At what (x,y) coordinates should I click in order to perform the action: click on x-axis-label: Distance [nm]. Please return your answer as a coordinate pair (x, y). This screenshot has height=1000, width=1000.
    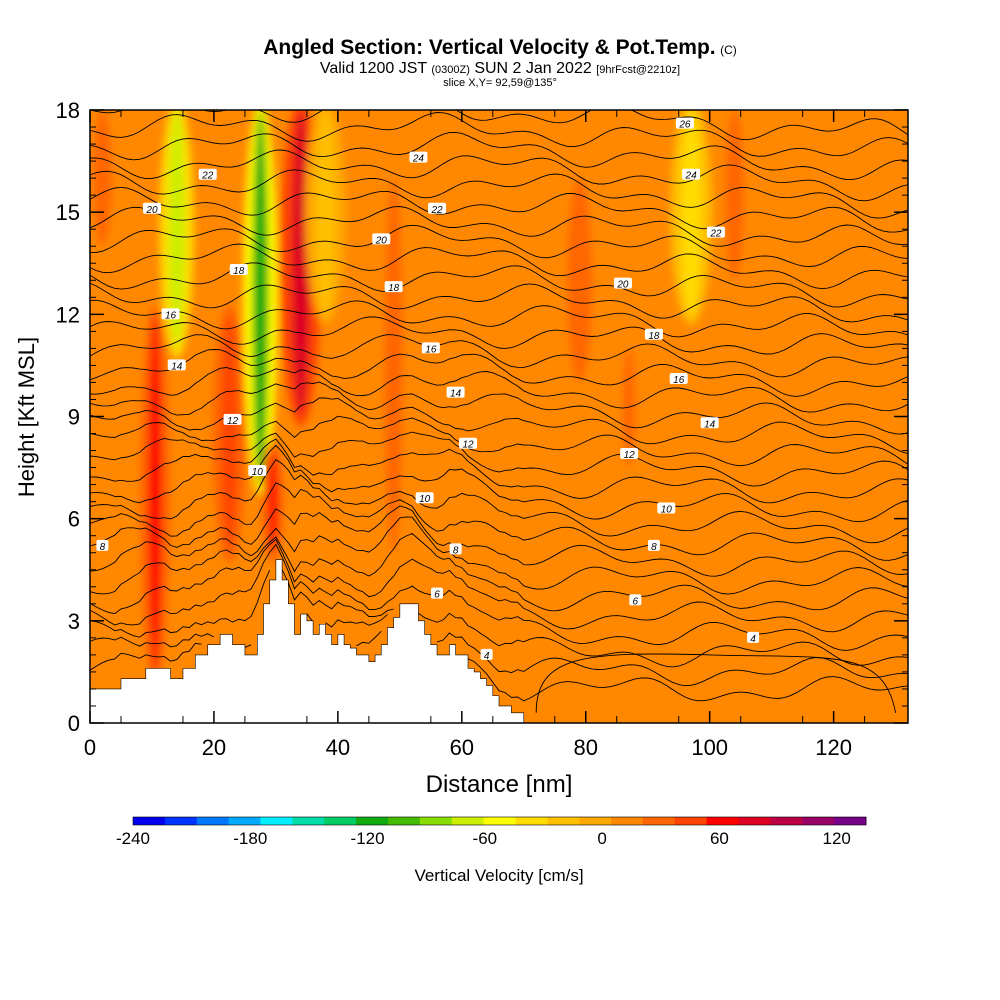
    Looking at the image, I should click on (499, 784).